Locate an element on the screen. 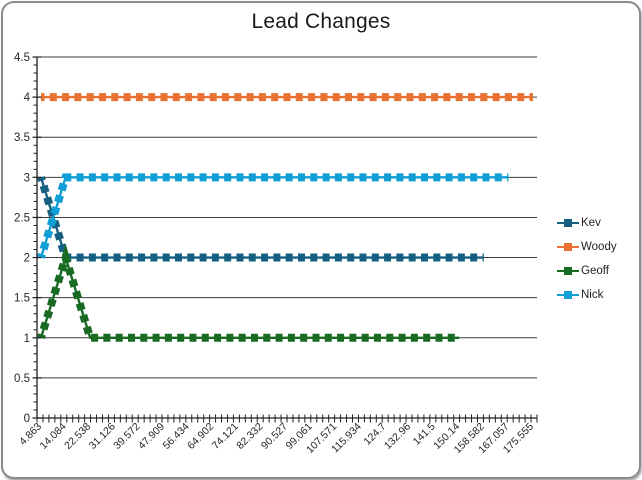  svg-text: 2 is located at coordinates (27, 259).